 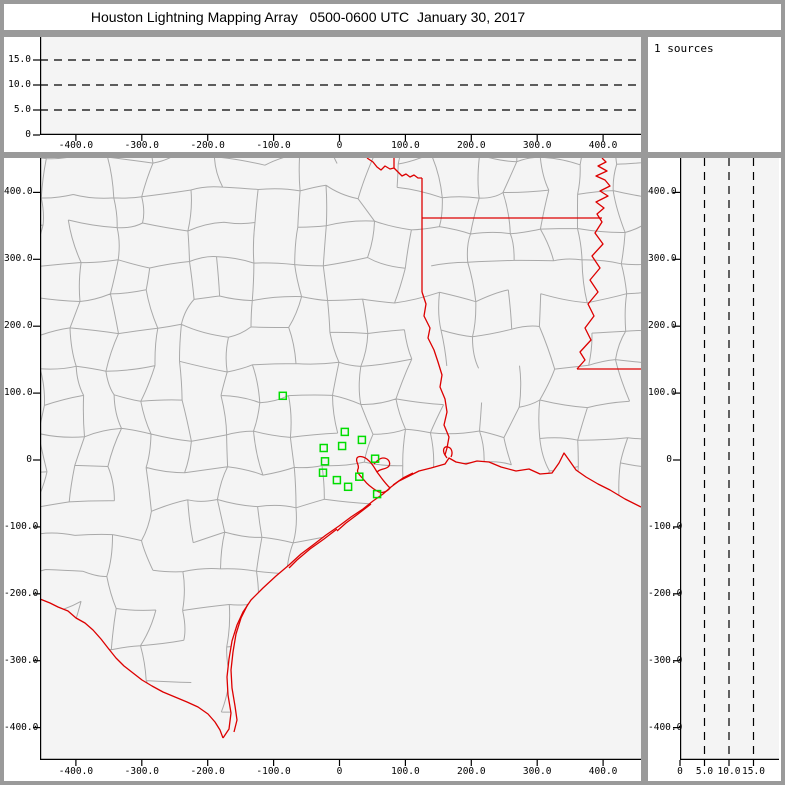 What do you see at coordinates (403, 479) in the screenshot?
I see `bolivar-peninsula` at bounding box center [403, 479].